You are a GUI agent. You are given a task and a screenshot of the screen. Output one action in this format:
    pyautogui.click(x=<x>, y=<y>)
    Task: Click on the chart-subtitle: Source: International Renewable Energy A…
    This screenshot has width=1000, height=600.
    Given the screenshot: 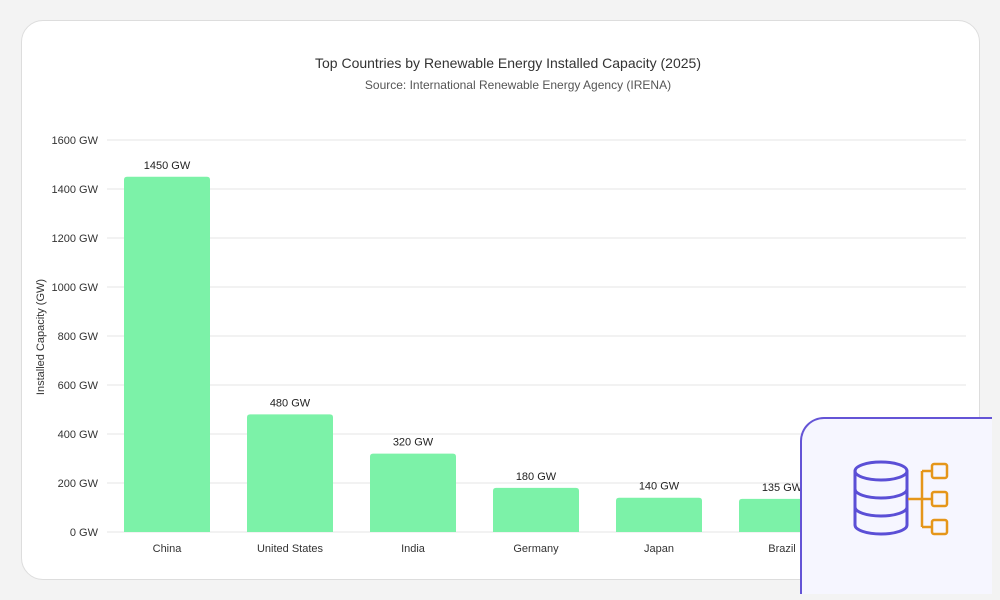 What is the action you would take?
    pyautogui.click(x=518, y=85)
    